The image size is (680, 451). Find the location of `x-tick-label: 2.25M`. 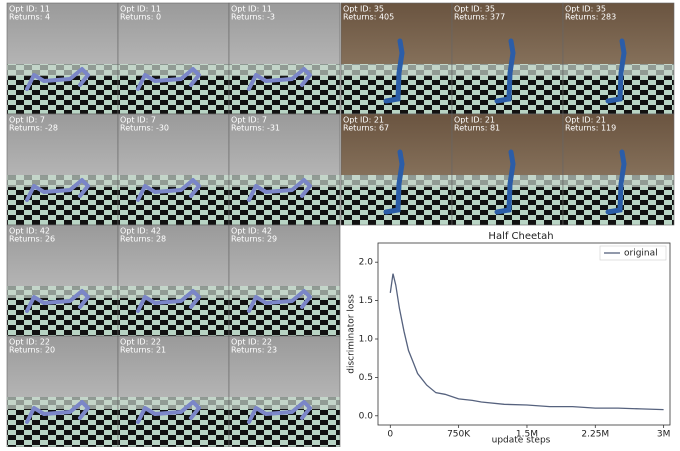

x-tick-label: 2.25M is located at coordinates (595, 435).